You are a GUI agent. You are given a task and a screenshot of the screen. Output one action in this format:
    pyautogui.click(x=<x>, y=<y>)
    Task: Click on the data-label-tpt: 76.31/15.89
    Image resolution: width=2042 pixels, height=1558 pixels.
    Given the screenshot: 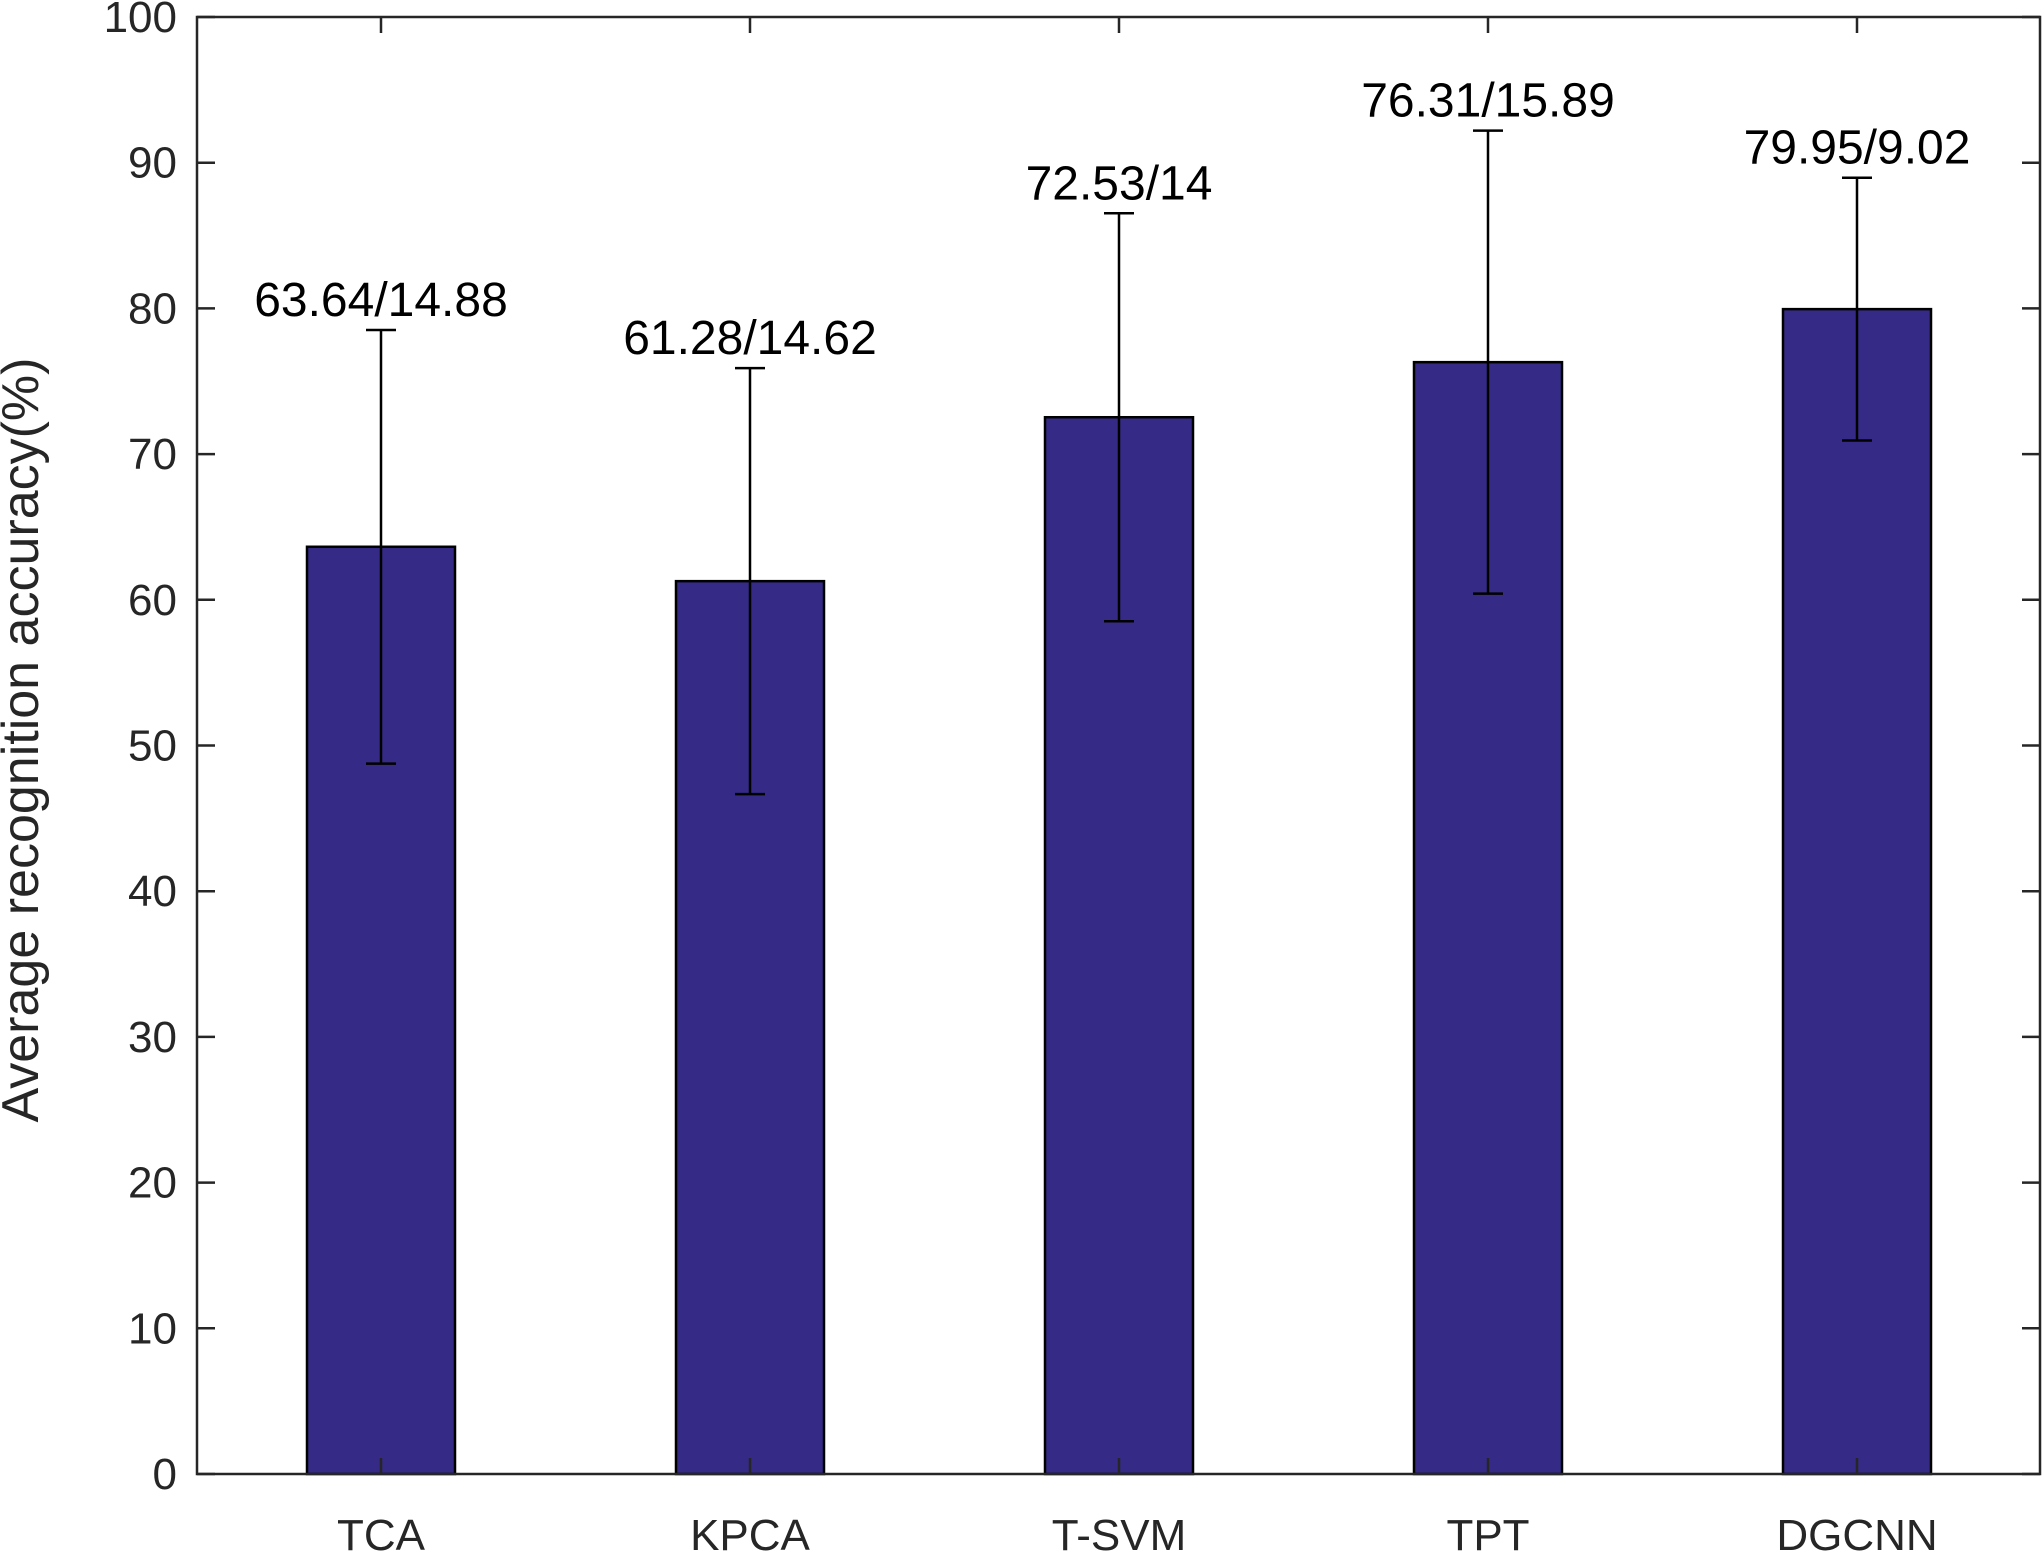 What is the action you would take?
    pyautogui.click(x=1488, y=101)
    